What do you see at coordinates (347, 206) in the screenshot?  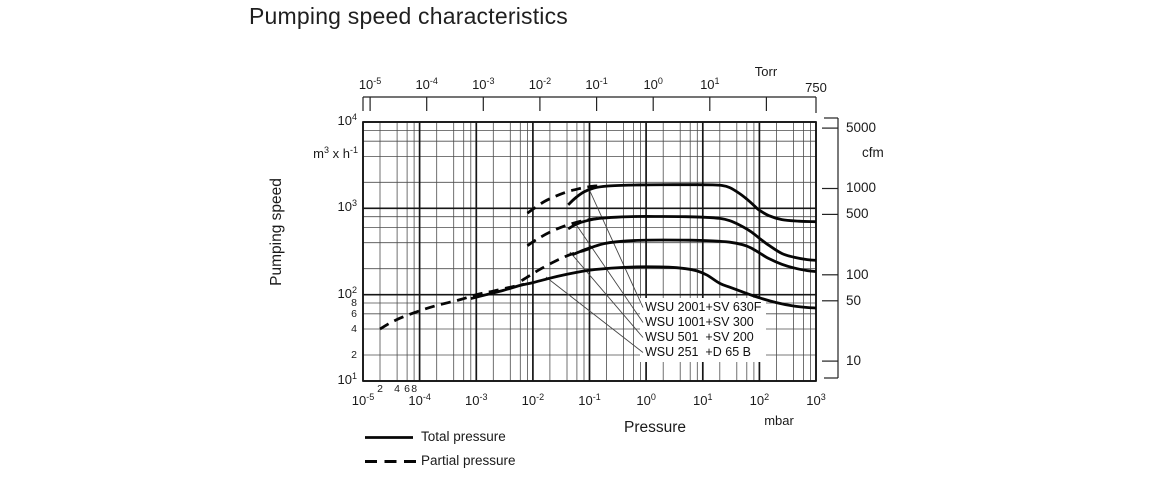 I see `m3h-tick-label: 10³` at bounding box center [347, 206].